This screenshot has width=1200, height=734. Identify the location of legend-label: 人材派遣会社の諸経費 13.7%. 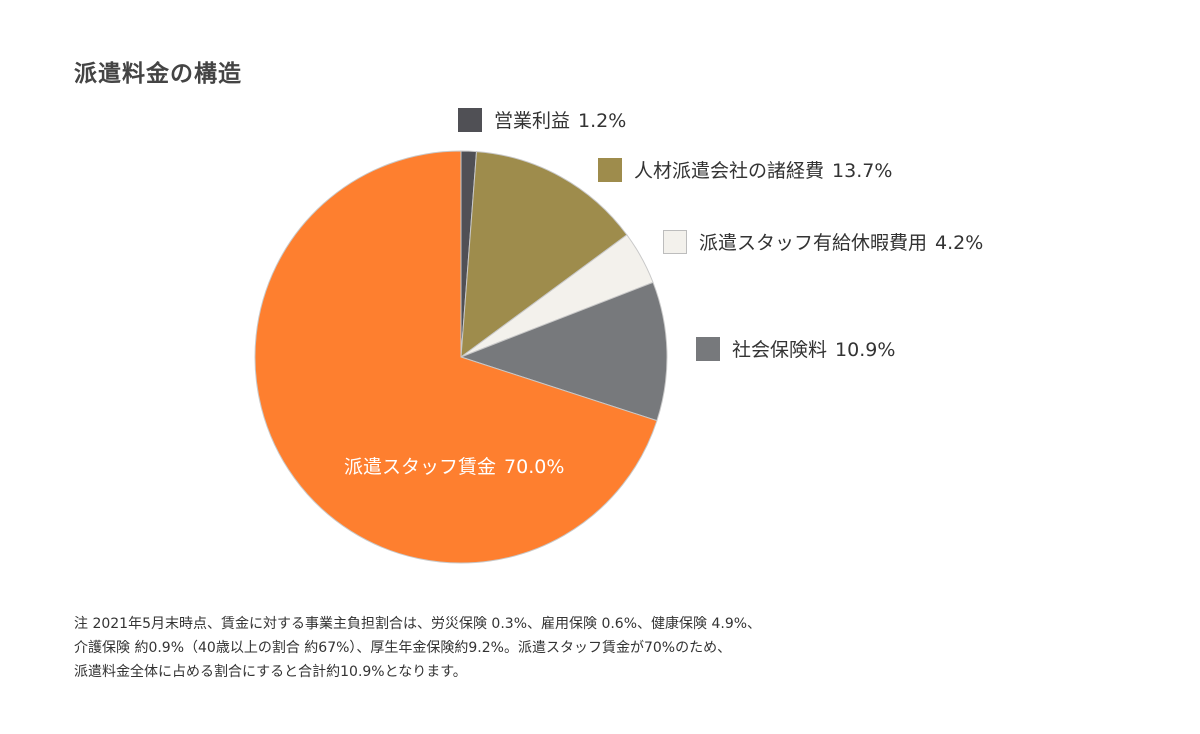
(763, 171).